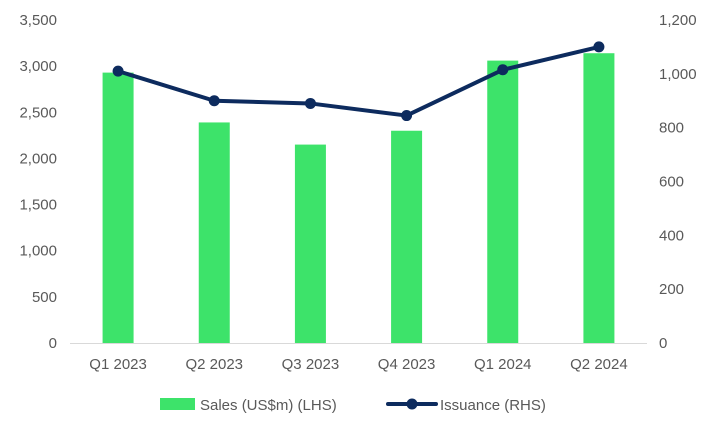 The image size is (715, 423). I want to click on bar-q2-2023, so click(214, 233).